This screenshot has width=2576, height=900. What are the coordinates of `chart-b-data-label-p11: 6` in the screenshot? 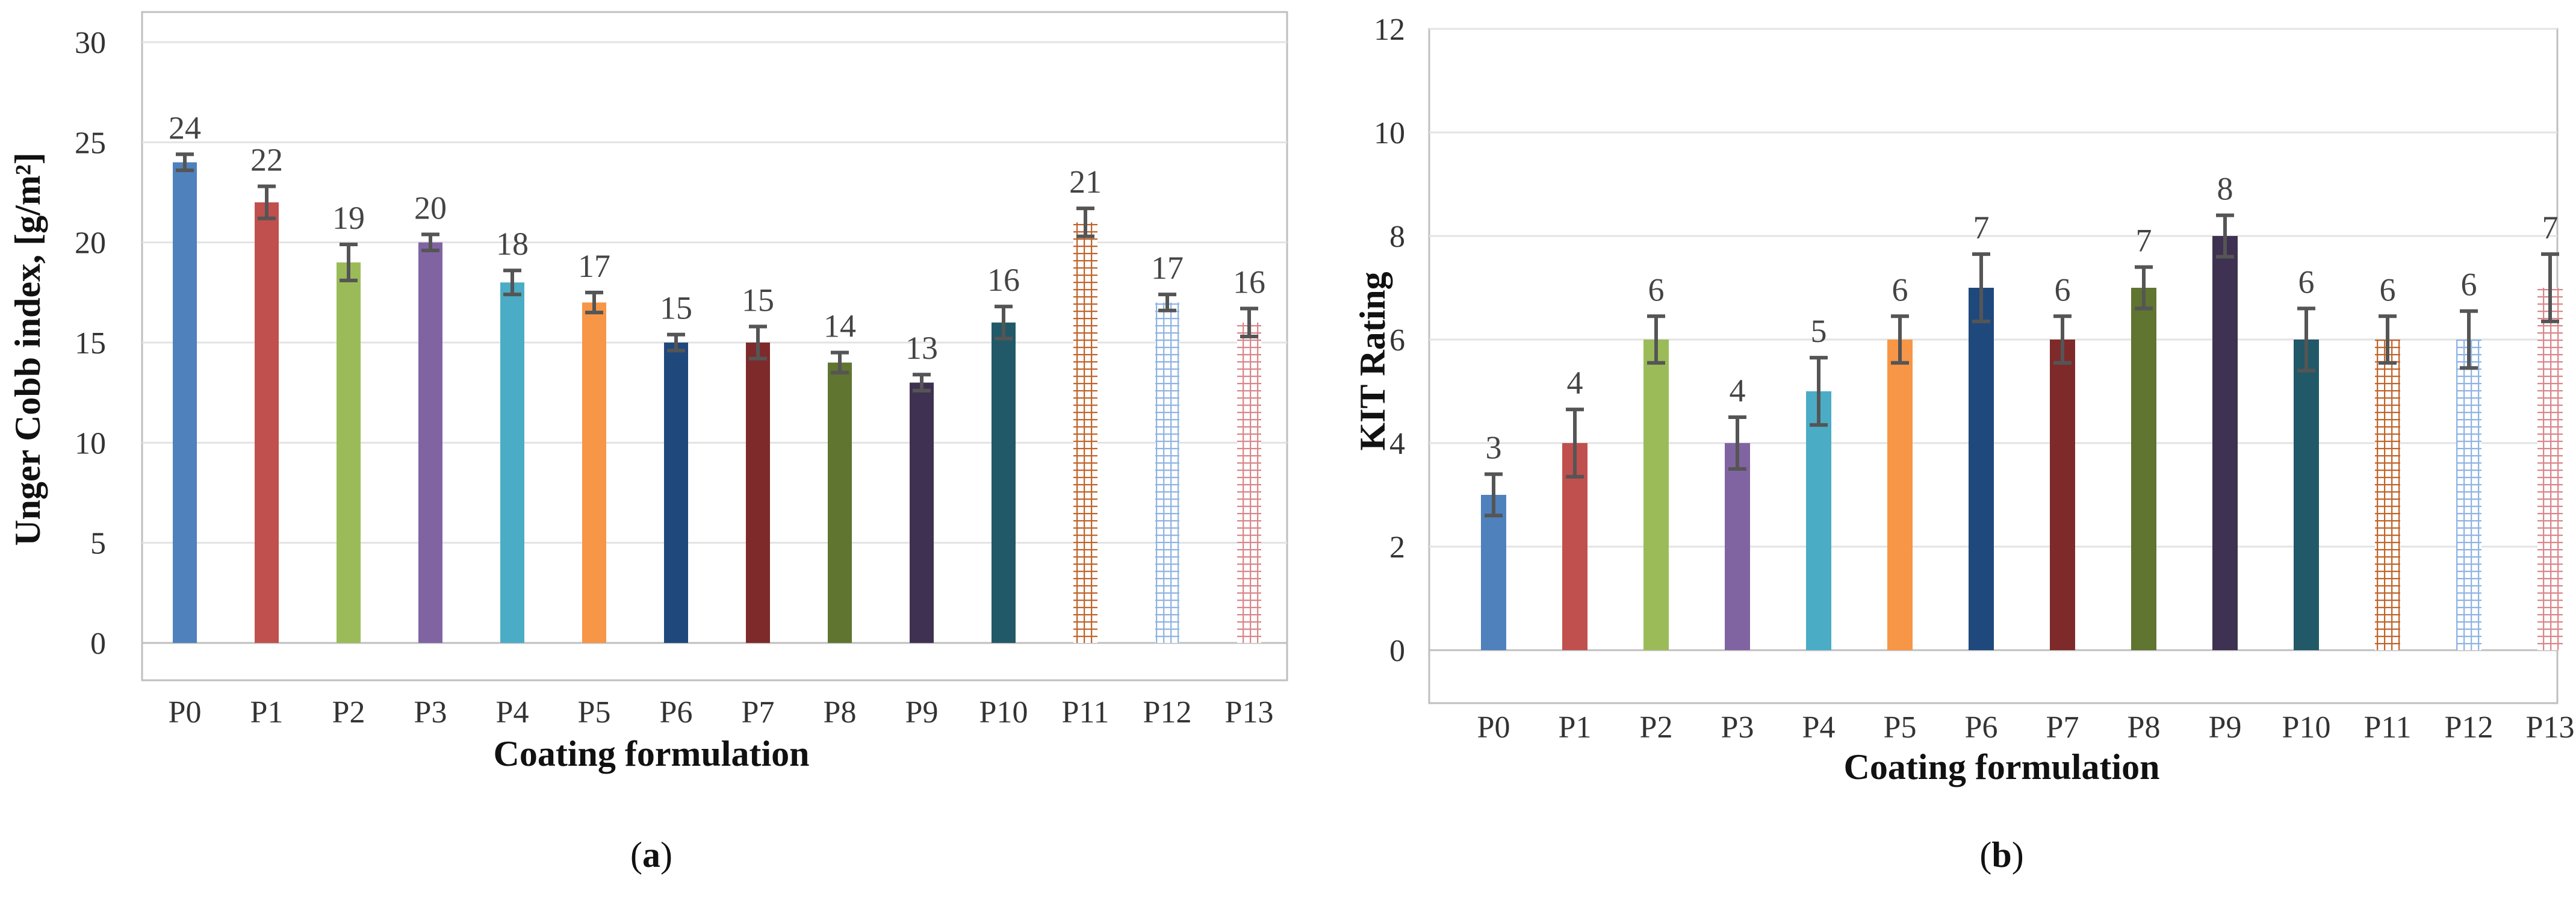 It's located at (2388, 290).